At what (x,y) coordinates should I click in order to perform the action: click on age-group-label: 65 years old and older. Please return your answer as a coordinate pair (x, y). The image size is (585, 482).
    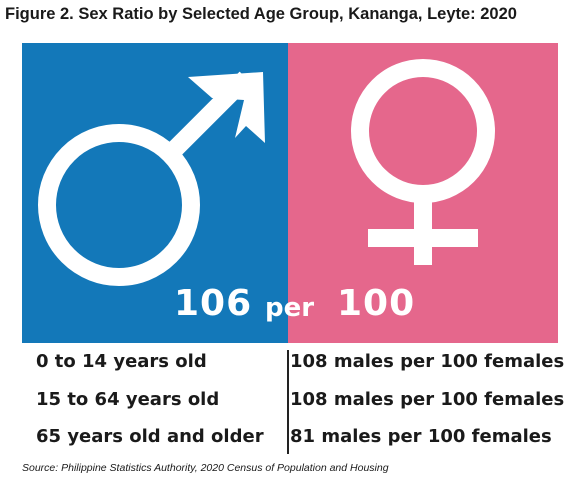
    Looking at the image, I should click on (150, 436).